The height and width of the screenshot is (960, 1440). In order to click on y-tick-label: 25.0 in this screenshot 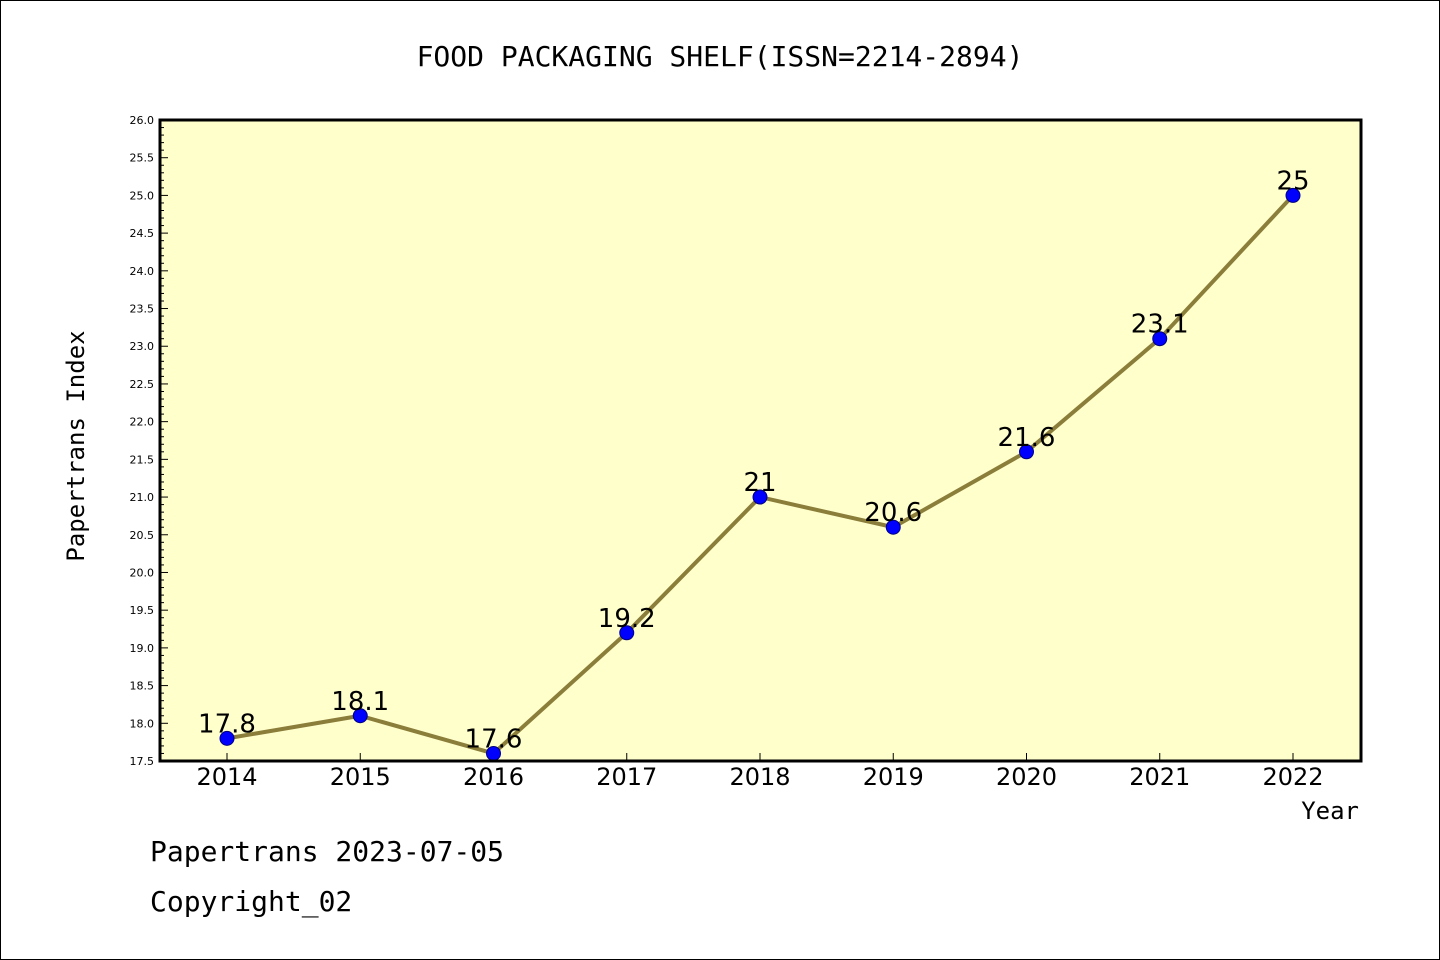, I will do `click(142, 195)`.